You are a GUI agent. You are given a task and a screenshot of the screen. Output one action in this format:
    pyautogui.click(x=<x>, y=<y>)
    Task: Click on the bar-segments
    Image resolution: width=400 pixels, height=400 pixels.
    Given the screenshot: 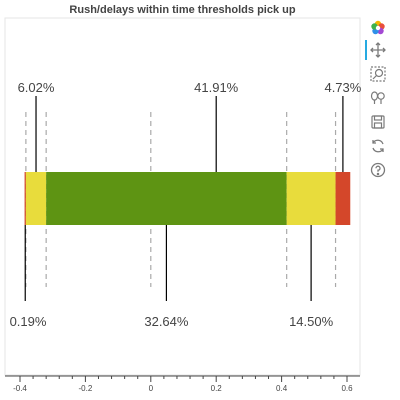 What is the action you would take?
    pyautogui.click(x=187, y=198)
    